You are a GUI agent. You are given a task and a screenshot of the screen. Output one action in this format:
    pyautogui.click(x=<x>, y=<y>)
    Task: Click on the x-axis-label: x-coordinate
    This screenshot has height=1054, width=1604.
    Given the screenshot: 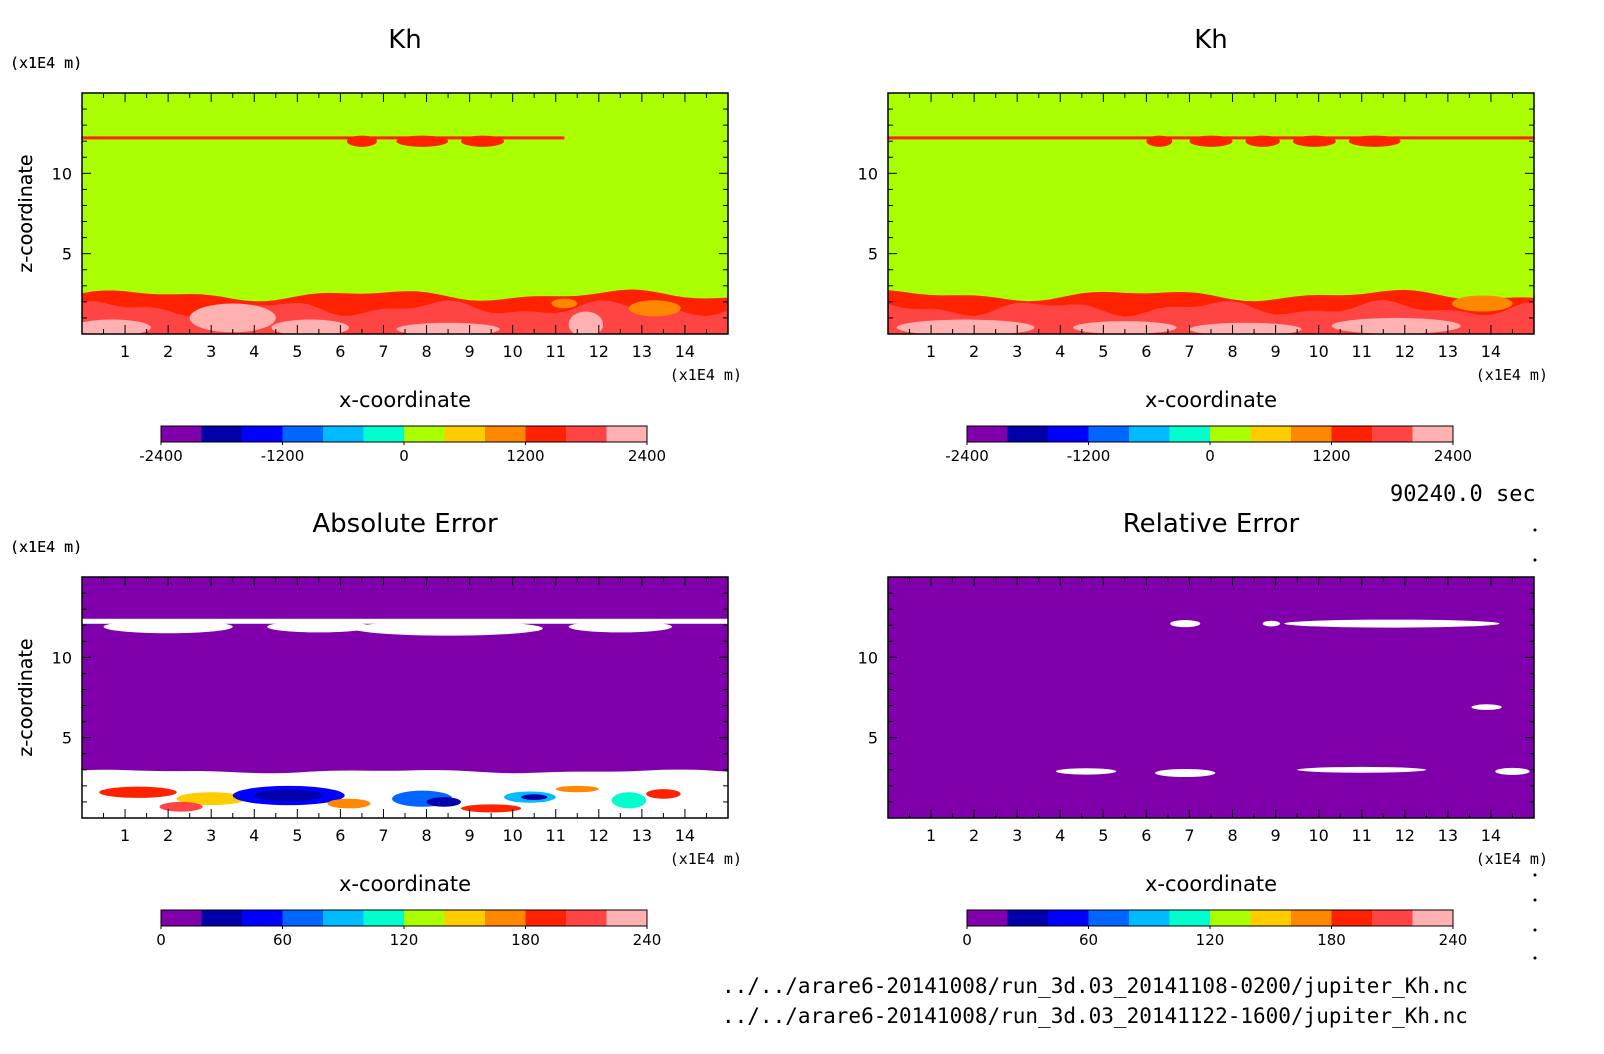 What is the action you would take?
    pyautogui.click(x=1211, y=400)
    